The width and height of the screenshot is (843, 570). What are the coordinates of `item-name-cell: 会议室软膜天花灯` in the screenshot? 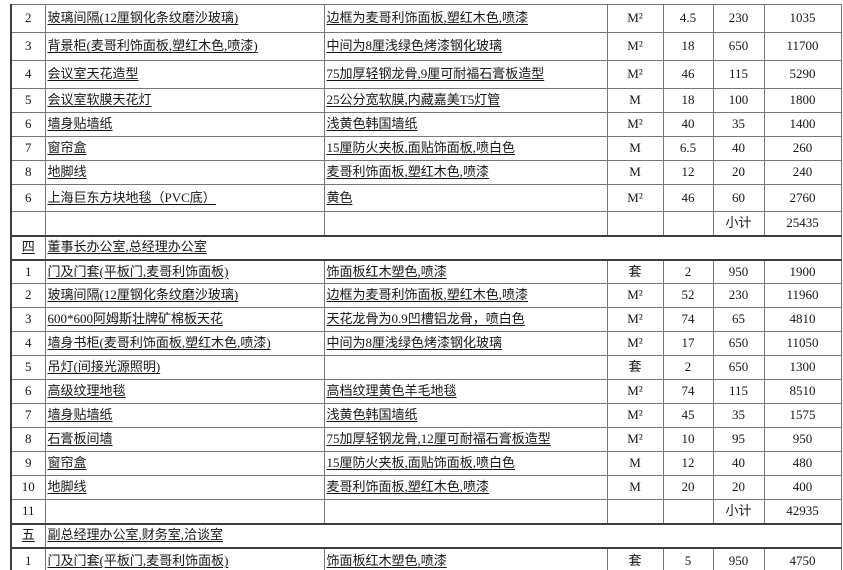 It's located at (184, 100).